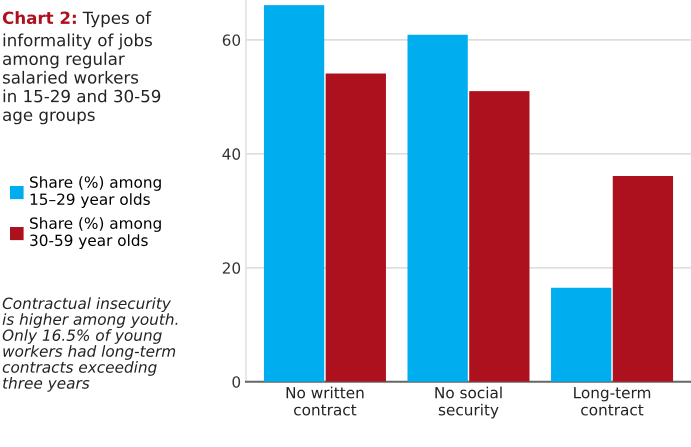 The image size is (691, 447). I want to click on y-tick-label: 40, so click(231, 154).